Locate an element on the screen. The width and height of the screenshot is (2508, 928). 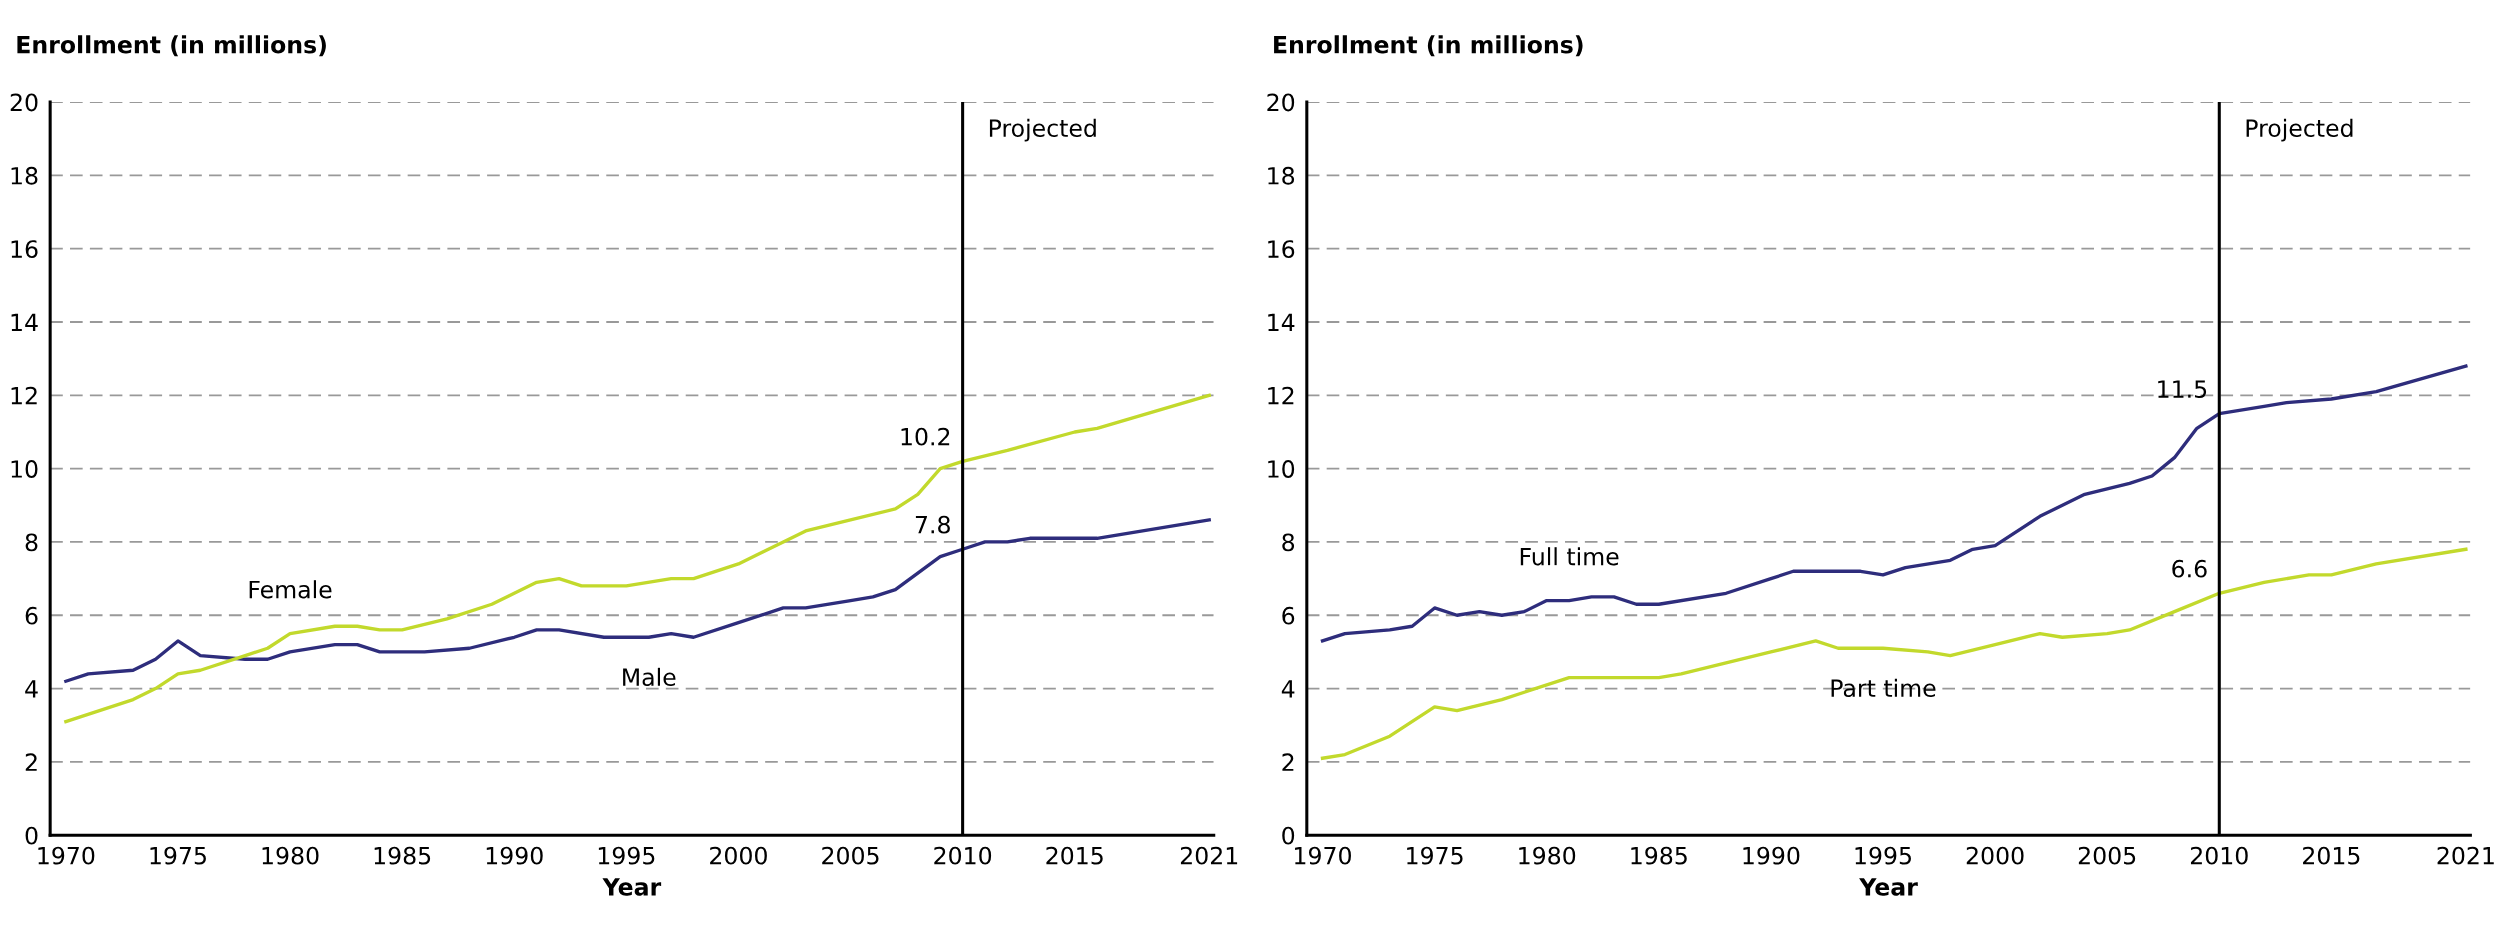
series-label: Female is located at coordinates (290, 589).